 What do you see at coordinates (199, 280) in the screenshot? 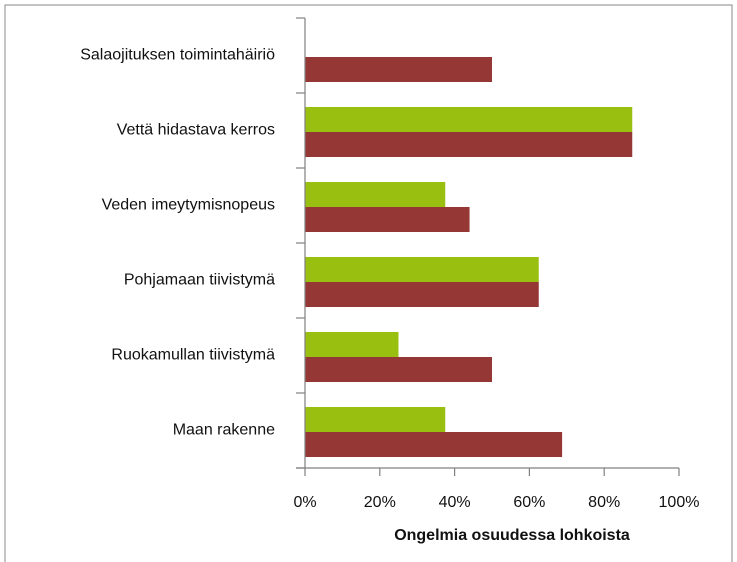
I see `y-tick-label: Pohjamaan tiivistymä` at bounding box center [199, 280].